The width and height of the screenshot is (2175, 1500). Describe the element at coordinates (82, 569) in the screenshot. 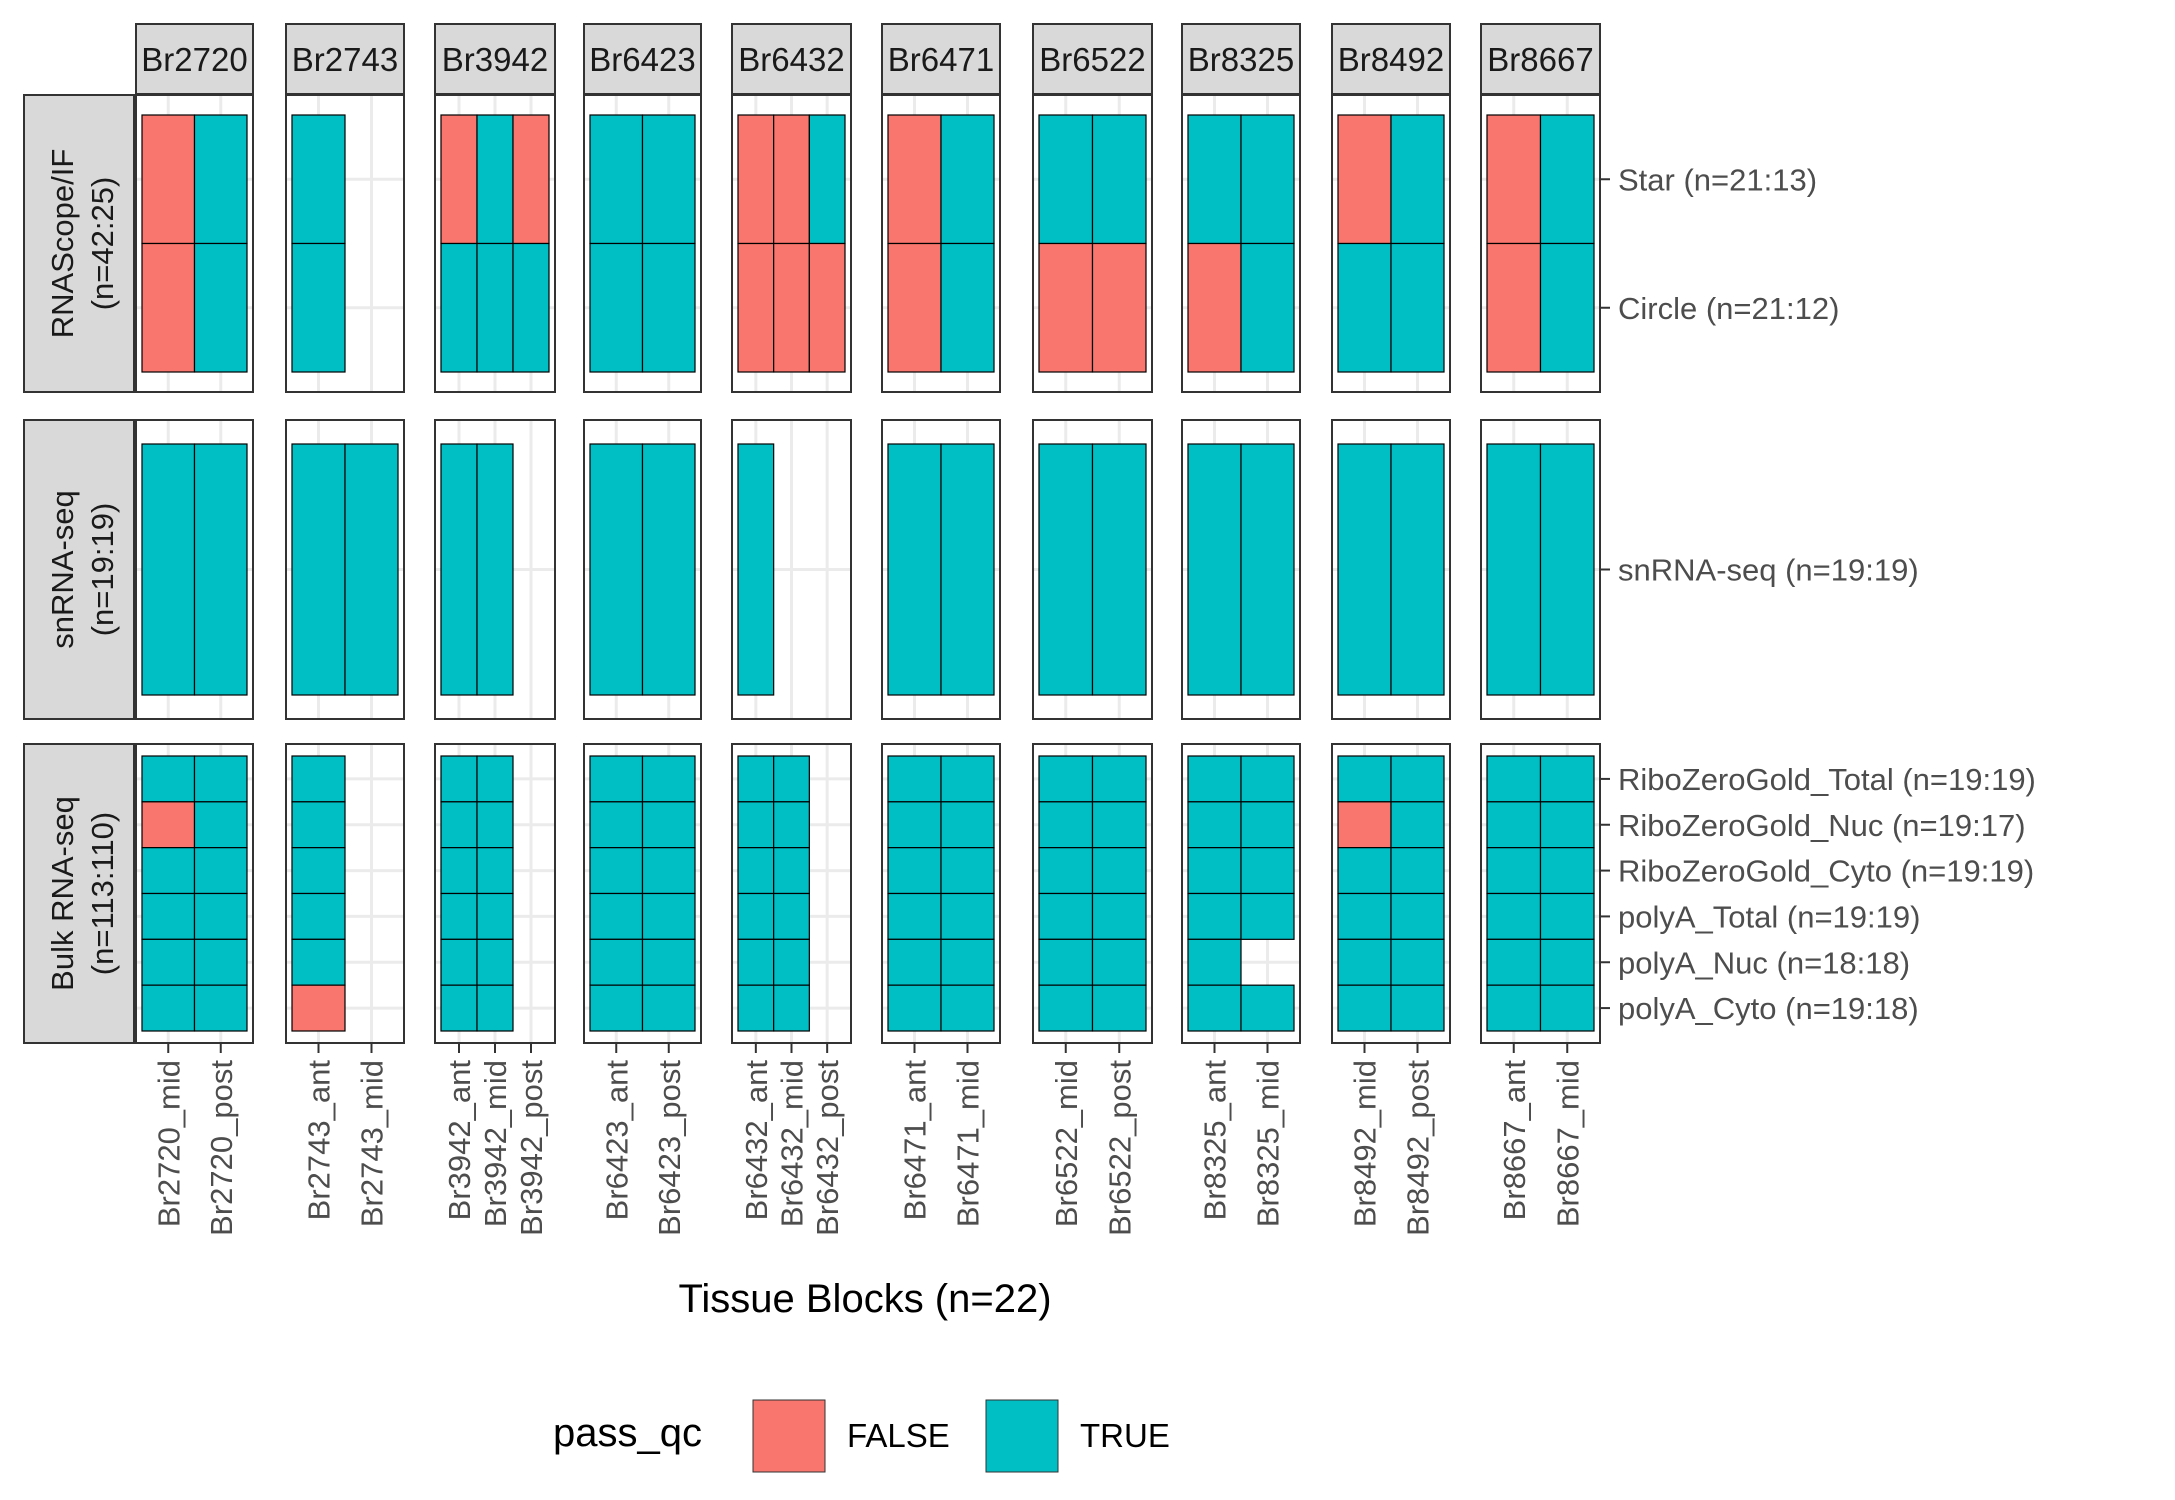

I see `row-strip-label: snRNA-seq (n=19:19)` at that location.